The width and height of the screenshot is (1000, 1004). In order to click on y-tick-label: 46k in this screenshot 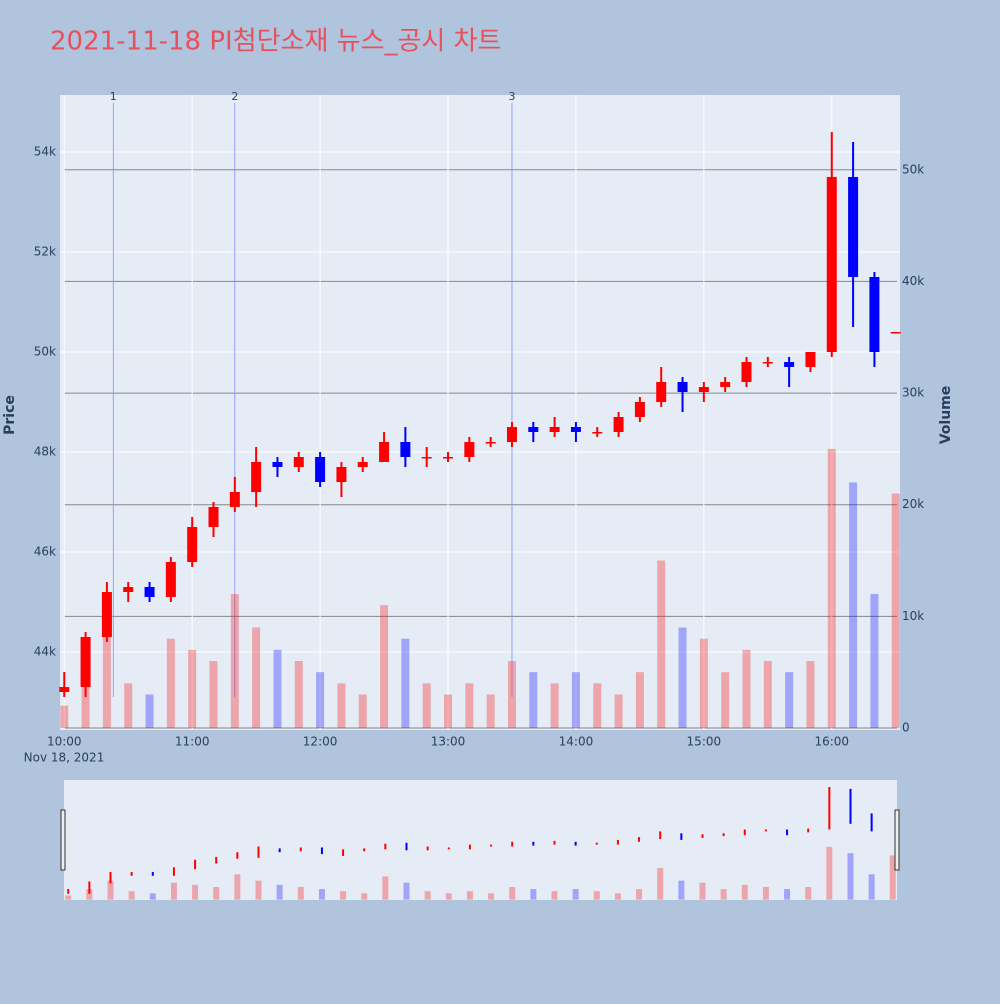, I will do `click(45, 552)`.